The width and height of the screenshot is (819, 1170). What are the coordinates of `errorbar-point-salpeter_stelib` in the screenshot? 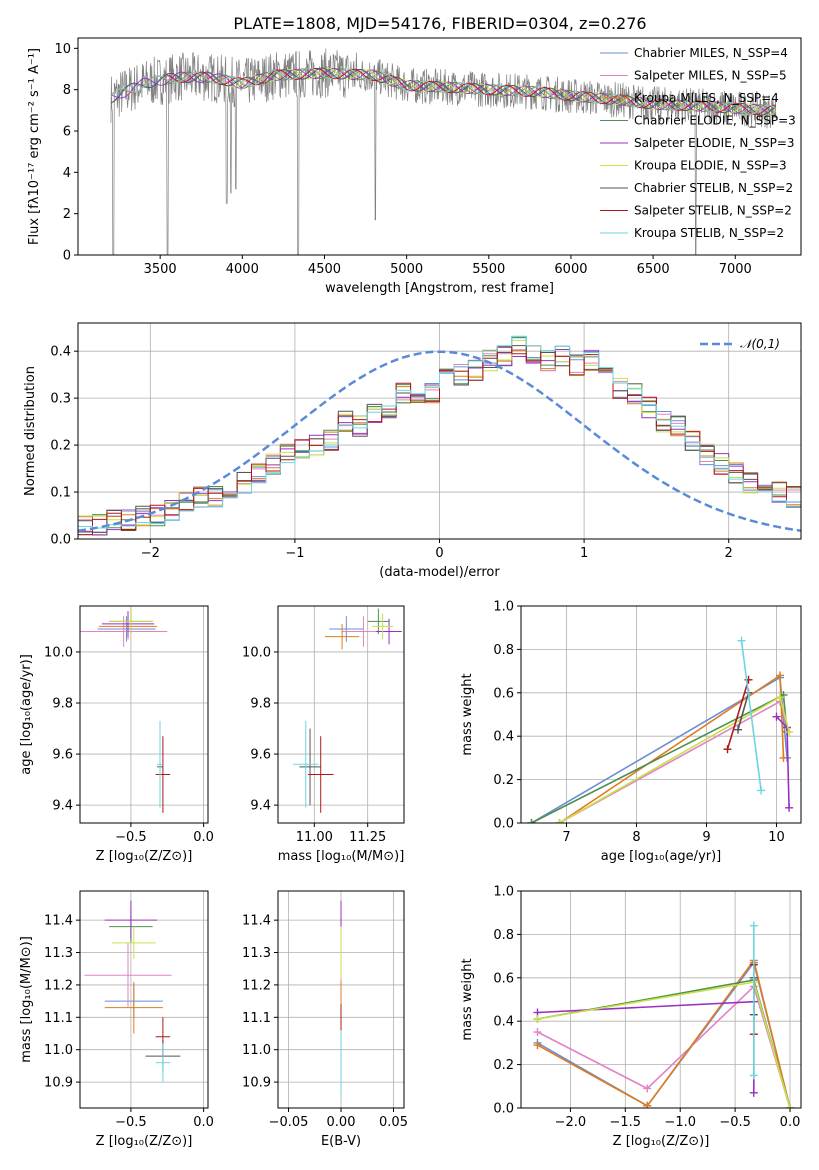 It's located at (320, 774).